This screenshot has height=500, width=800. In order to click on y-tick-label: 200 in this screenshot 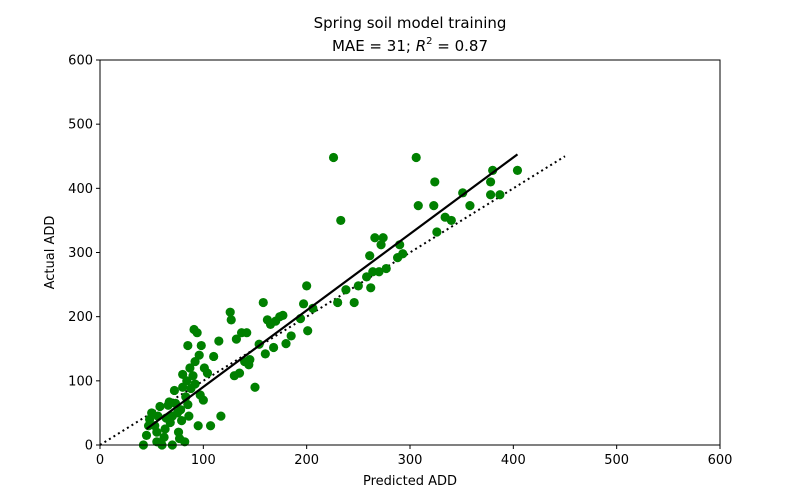, I will do `click(80, 317)`.